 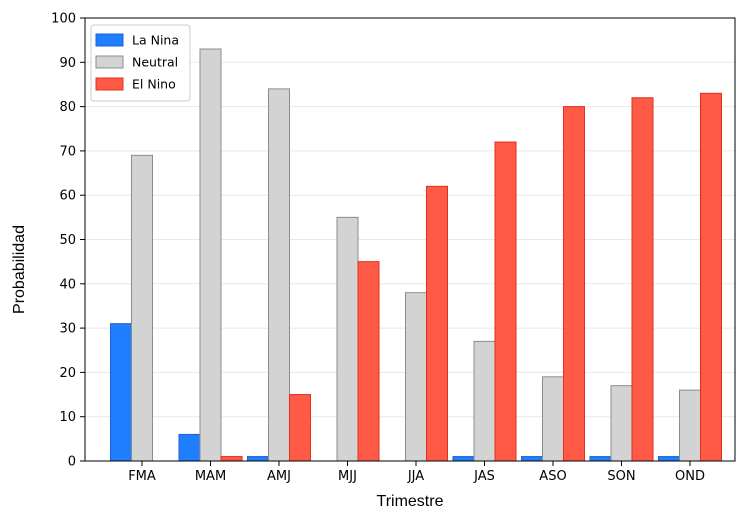 I want to click on x-tick-label: AMJ, so click(x=279, y=476).